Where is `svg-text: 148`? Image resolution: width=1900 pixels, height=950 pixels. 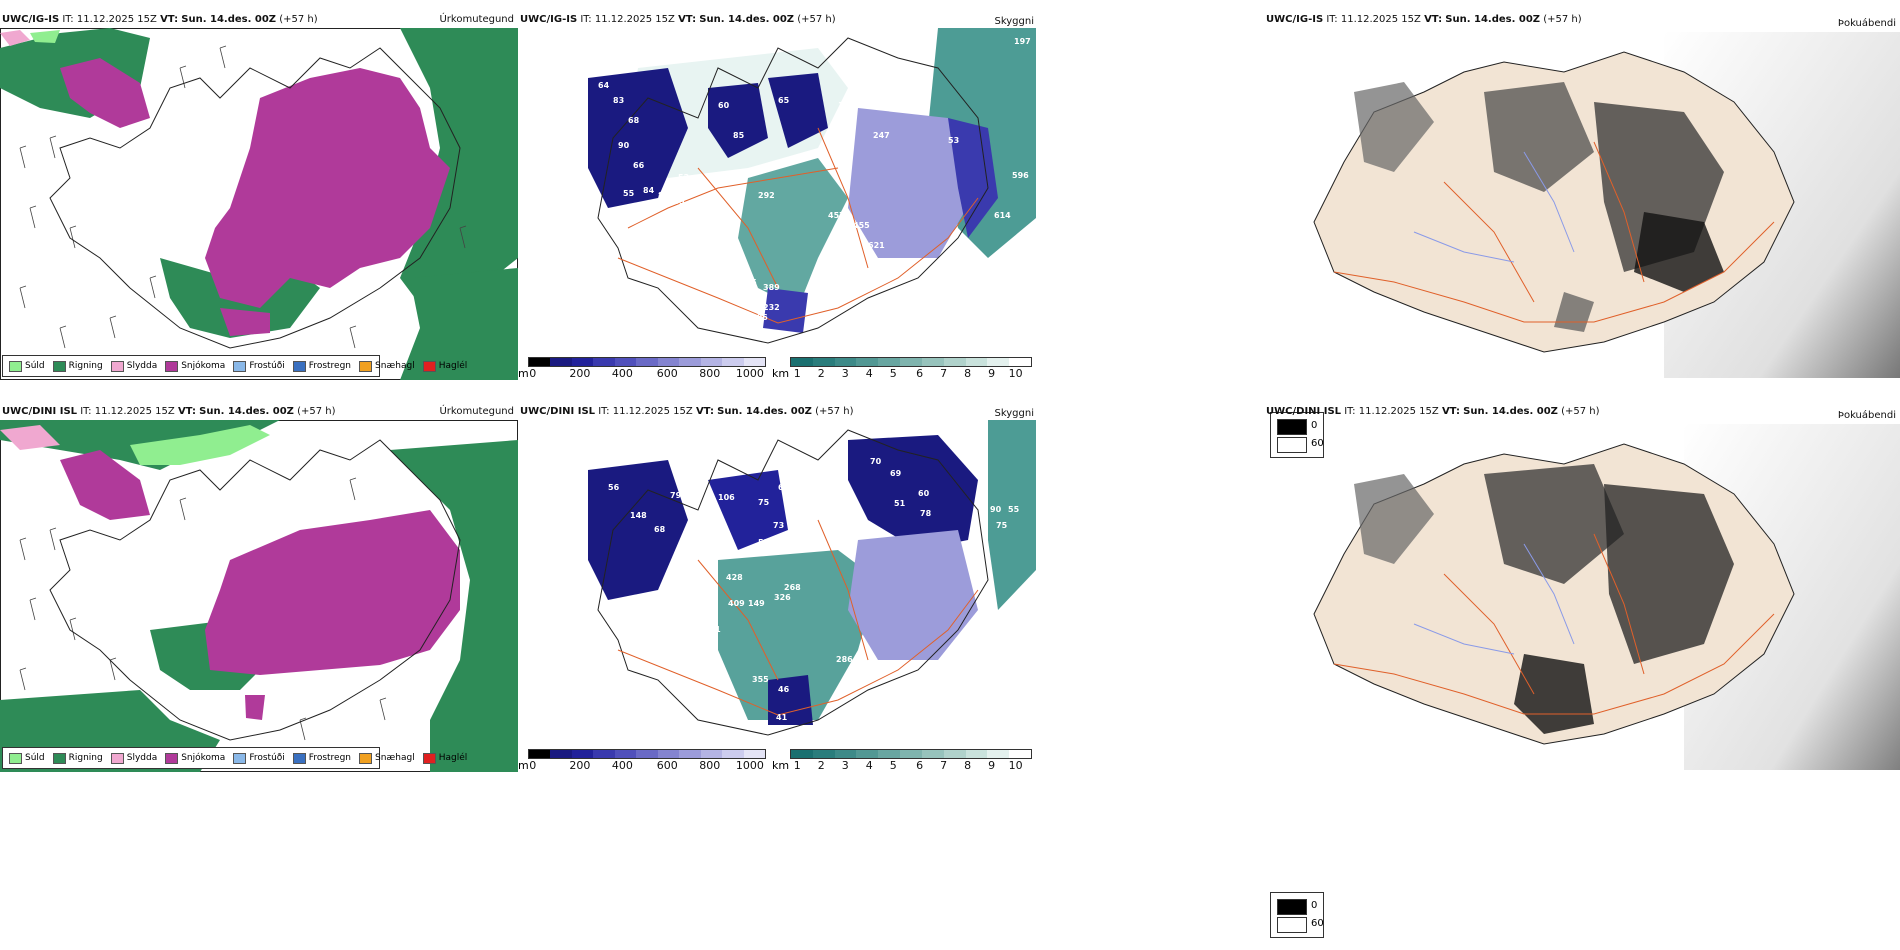
svg-text: 148 is located at coordinates (638, 515).